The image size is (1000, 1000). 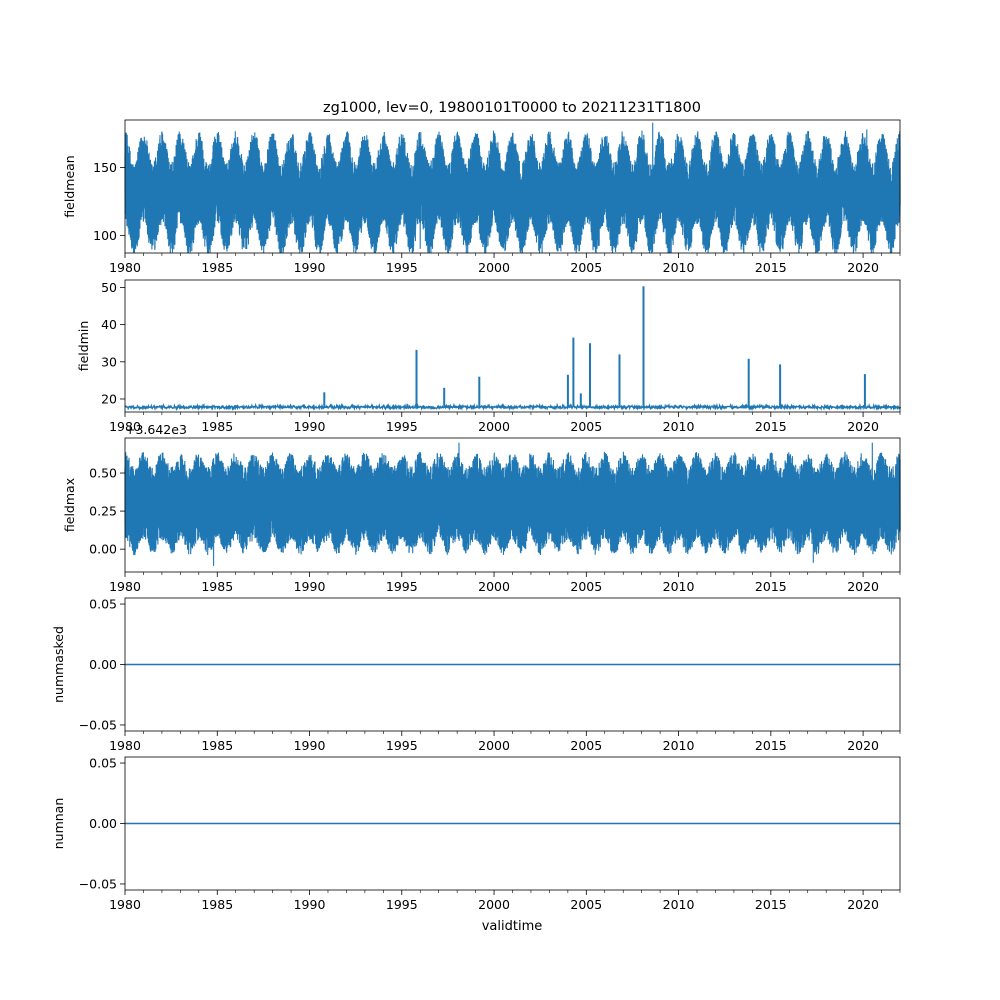 I want to click on y-axis-label: nummasked, so click(x=58, y=664).